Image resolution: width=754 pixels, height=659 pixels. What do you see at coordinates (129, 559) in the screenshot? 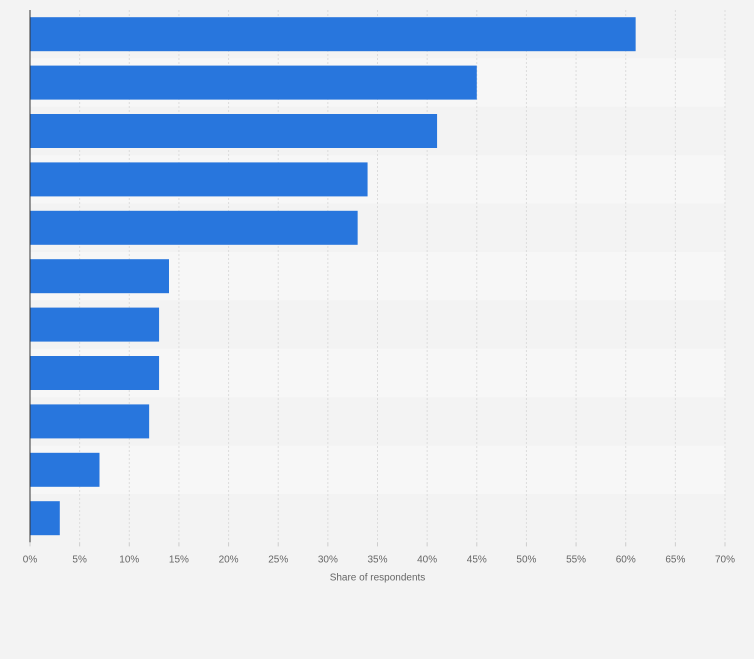
I see `x-tick-label: 10%` at bounding box center [129, 559].